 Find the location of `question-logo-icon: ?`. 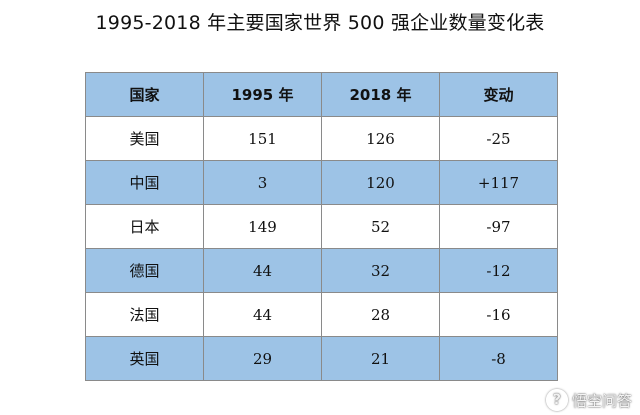

question-logo-icon: ? is located at coordinates (556, 400).